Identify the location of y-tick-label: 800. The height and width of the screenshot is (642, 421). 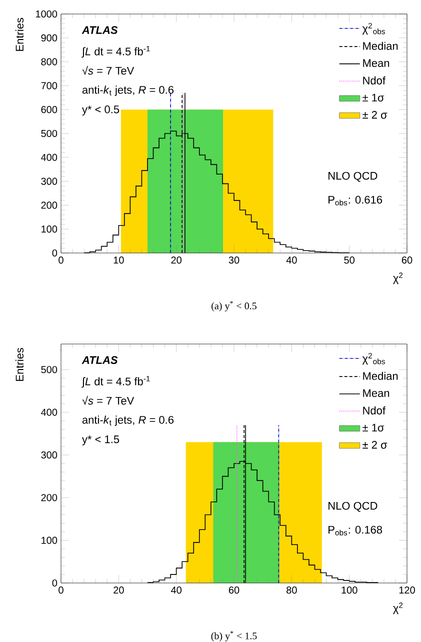
(49, 62).